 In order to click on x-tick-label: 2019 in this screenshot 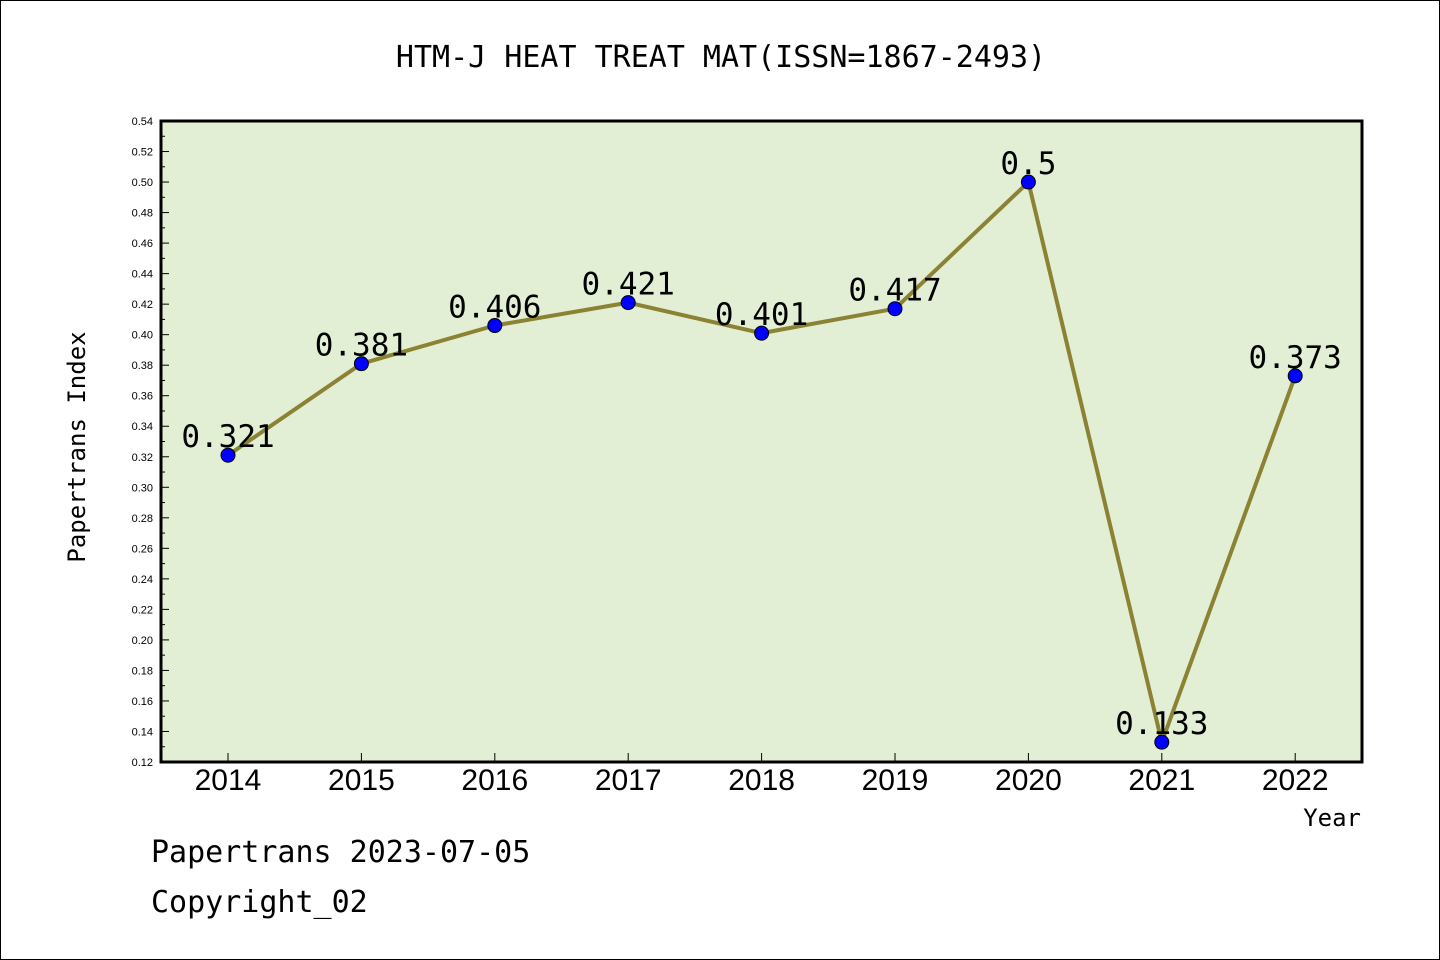, I will do `click(895, 780)`.